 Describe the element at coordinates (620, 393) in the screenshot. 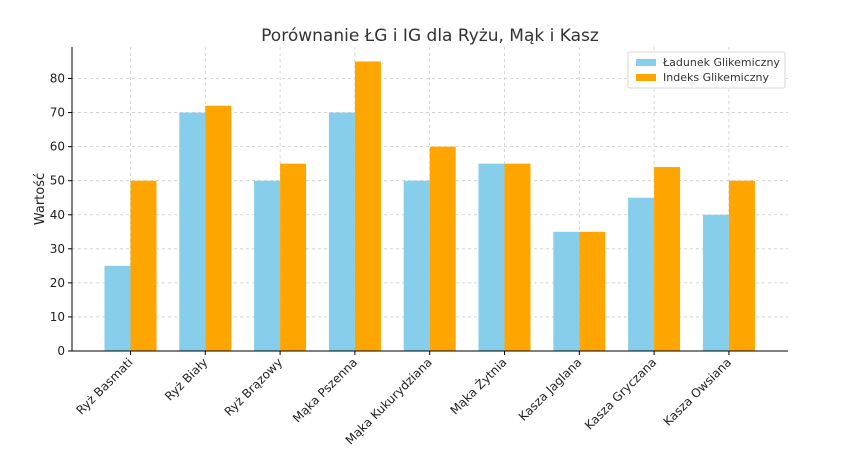

I see `x-tick-label: Kasza Gryczana` at that location.